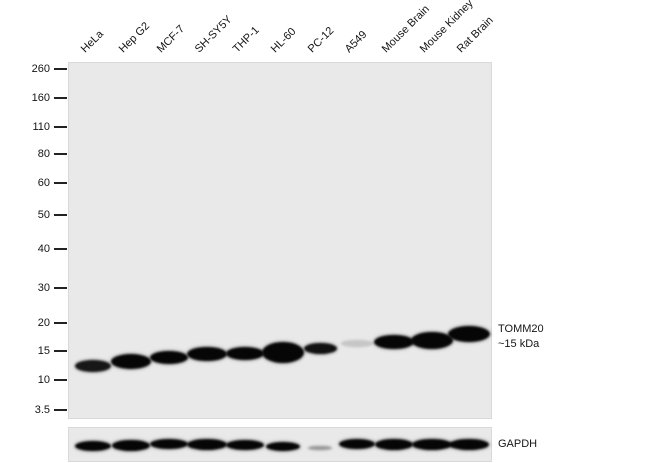  I want to click on marker-label: 80, so click(43, 154).